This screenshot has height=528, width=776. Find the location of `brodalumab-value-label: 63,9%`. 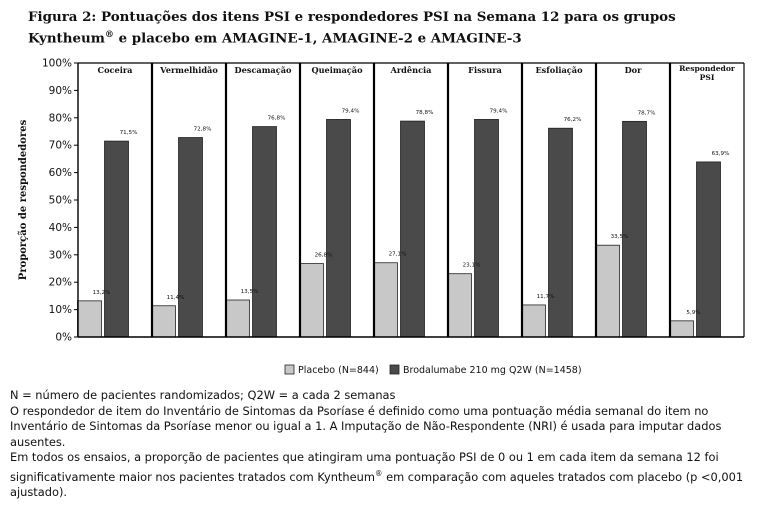

brodalumab-value-label: 63,9% is located at coordinates (721, 154).